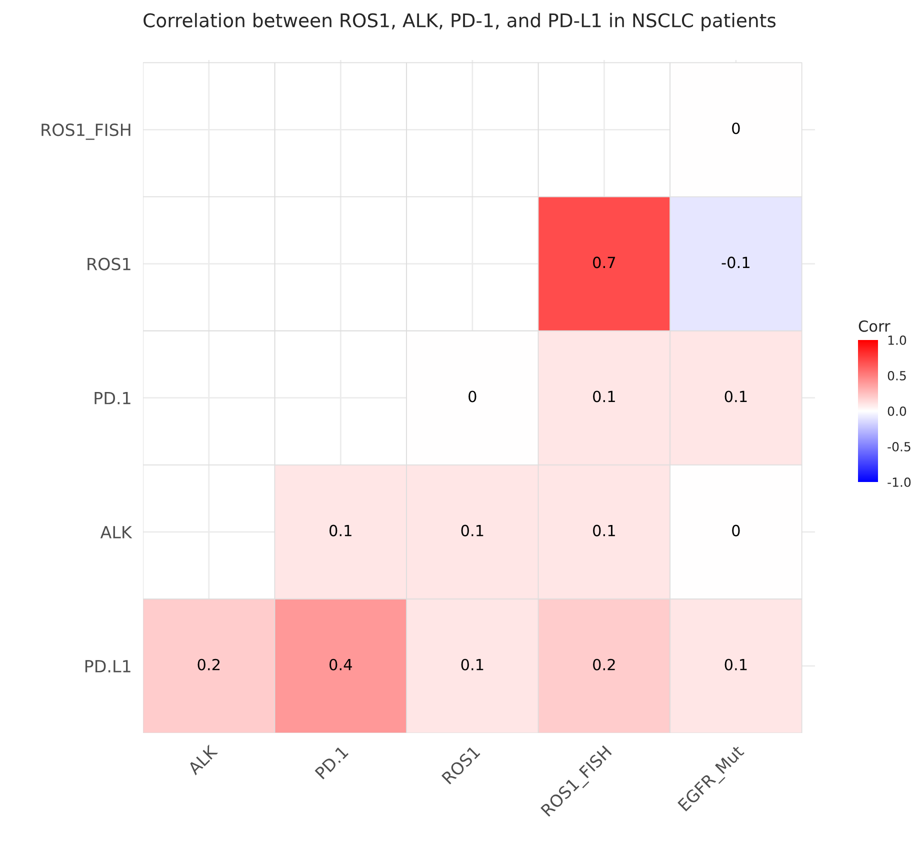 This screenshot has width=919, height=842. Describe the element at coordinates (460, 22) in the screenshot. I see `chart-title: Correlation between ROS1, ALK, PD-1, and PD-L1 in NSCLC patients` at that location.